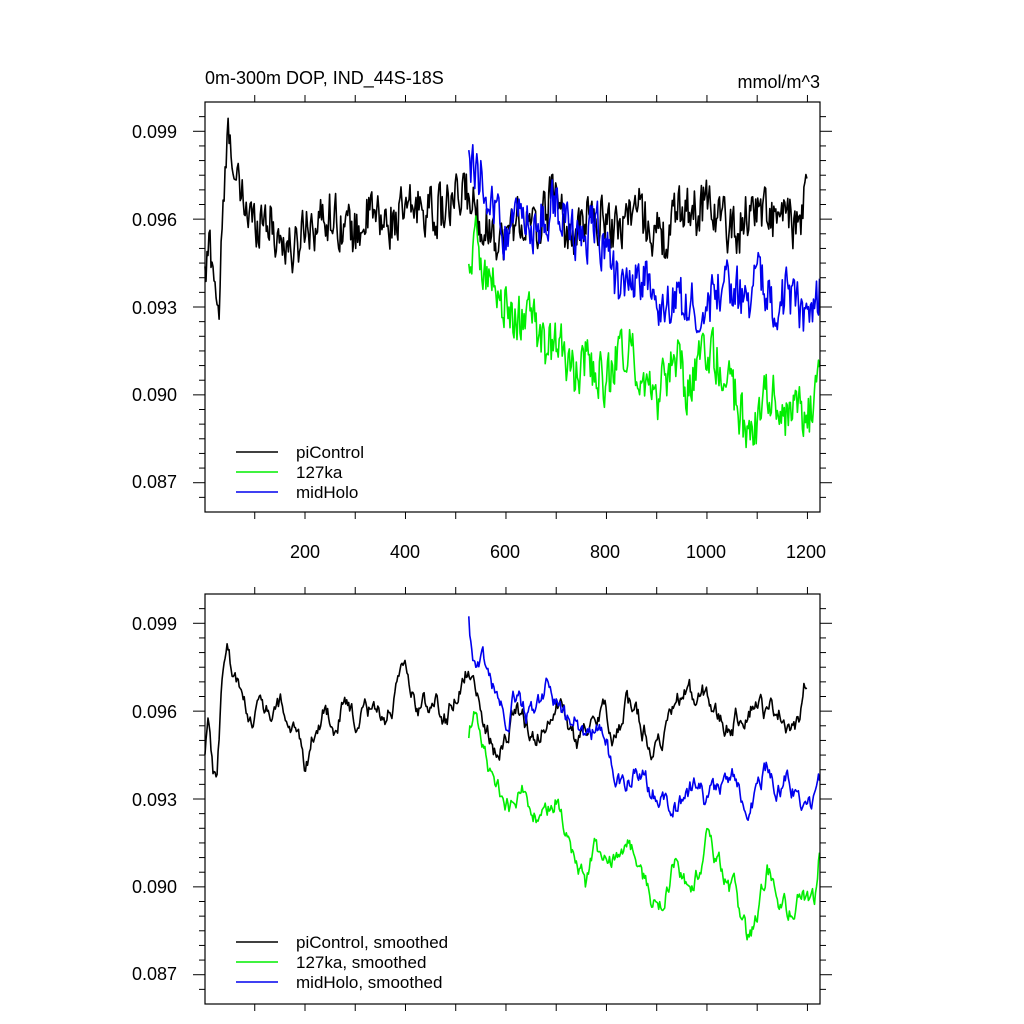  I want to click on x-tick-label: 800, so click(605, 552).